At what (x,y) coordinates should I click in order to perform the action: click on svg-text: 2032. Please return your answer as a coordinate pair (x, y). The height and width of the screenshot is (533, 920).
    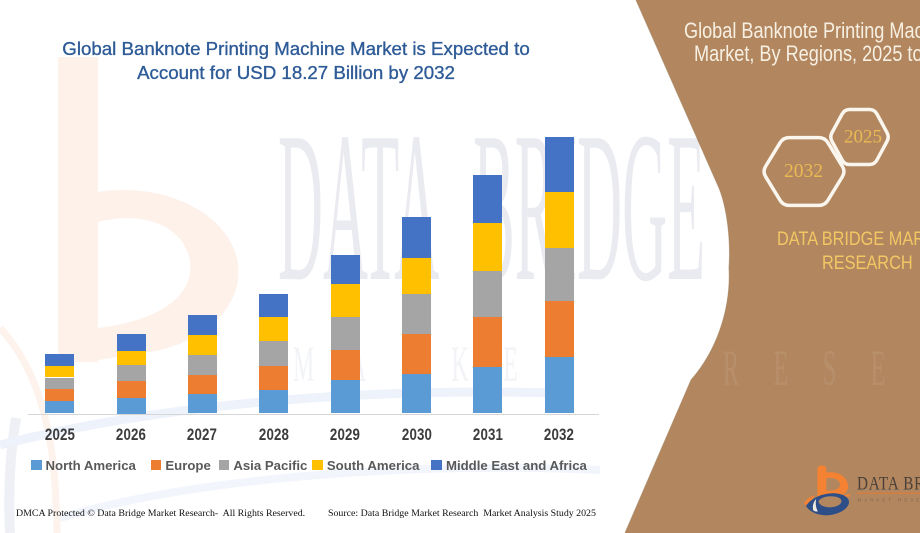
    Looking at the image, I should click on (803, 171).